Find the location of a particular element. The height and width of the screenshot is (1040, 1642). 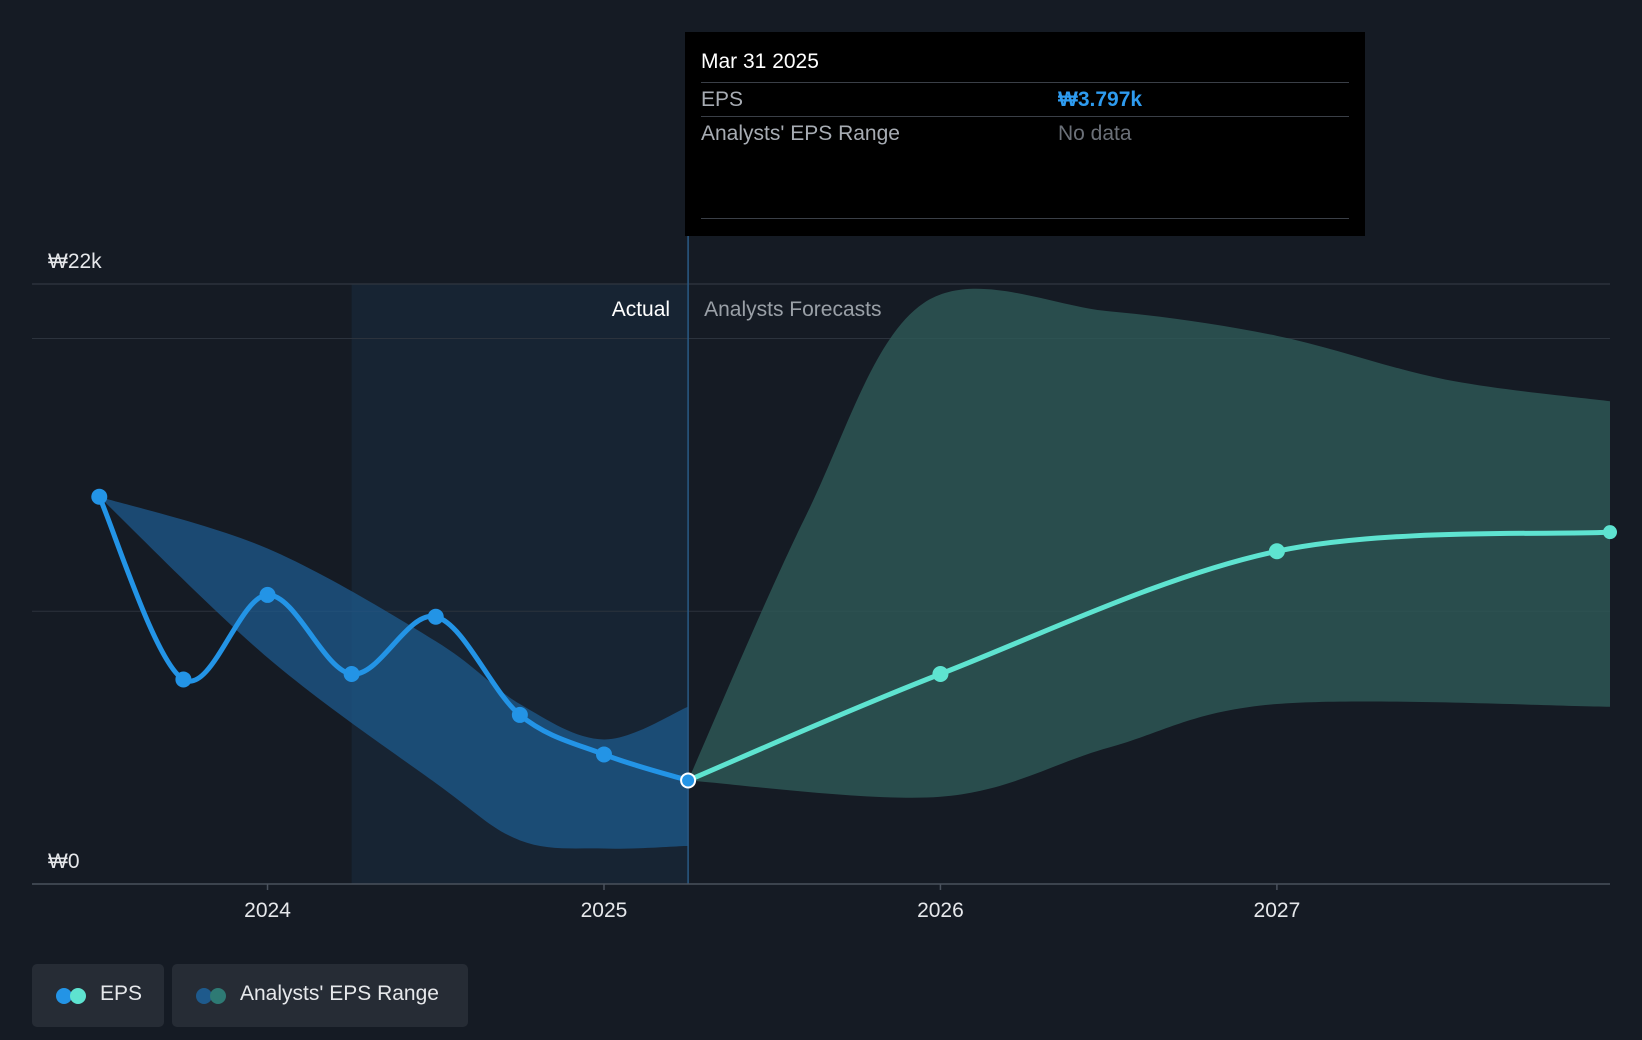

x-axis-ticks: 2024 2025 2026 2027 is located at coordinates (772, 903).